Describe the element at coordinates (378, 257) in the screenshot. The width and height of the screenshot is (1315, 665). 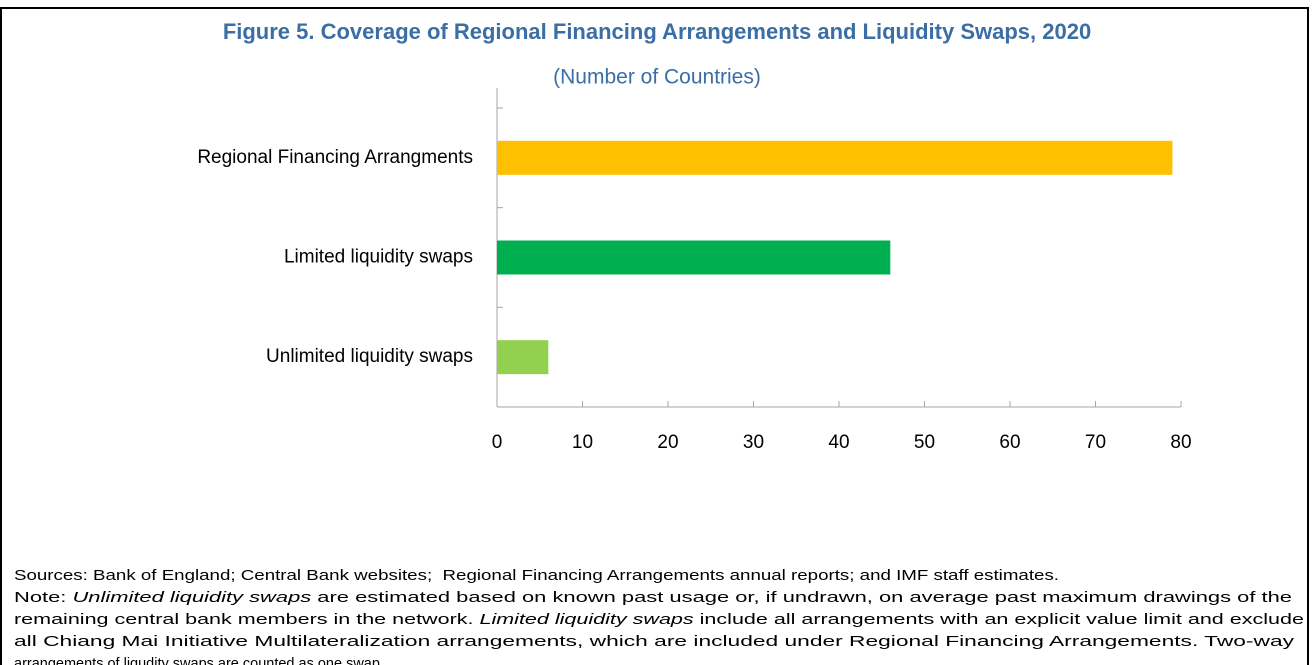
I see `y-tick-label: Limited liquidity swaps` at that location.